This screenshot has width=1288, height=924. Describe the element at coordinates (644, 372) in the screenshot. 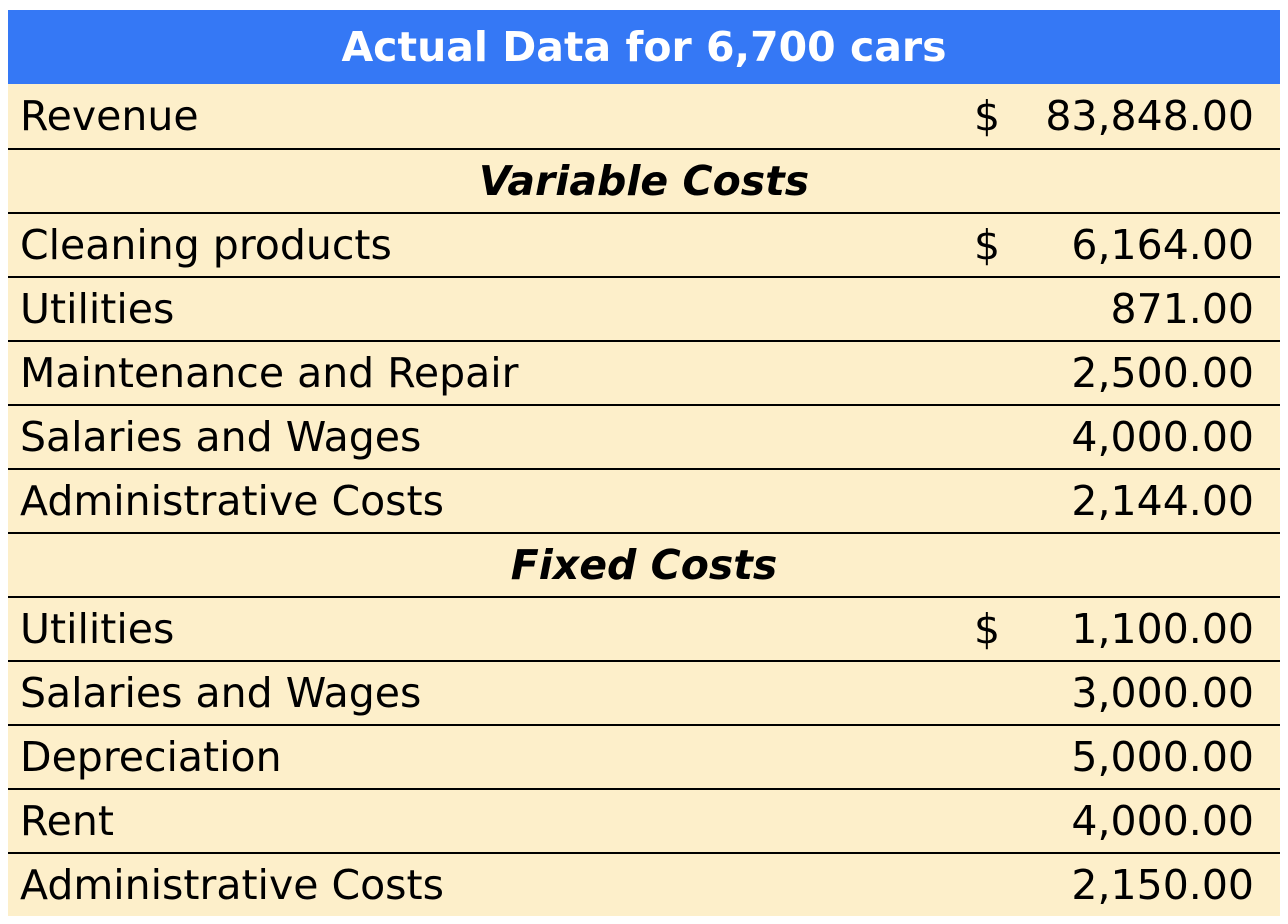

I see `table-row: Maintenance and Repair 2,500.00` at that location.